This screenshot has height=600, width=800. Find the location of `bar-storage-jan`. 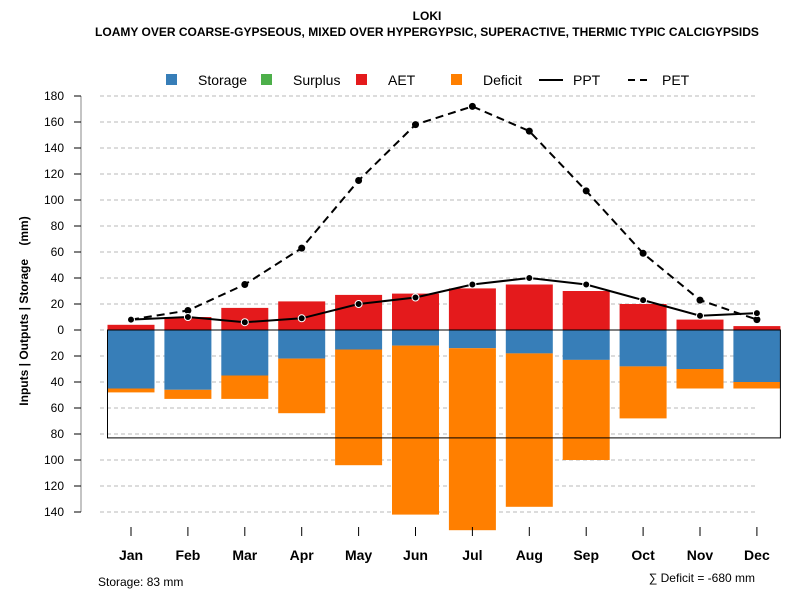

bar-storage-jan is located at coordinates (131, 359).